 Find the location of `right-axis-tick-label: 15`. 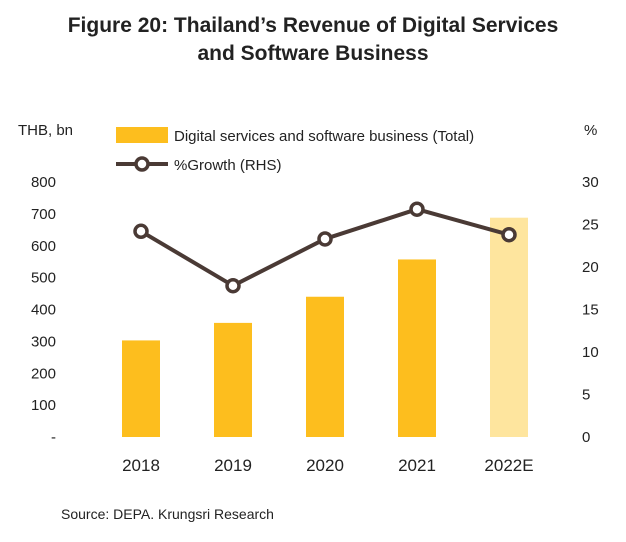

right-axis-tick-label: 15 is located at coordinates (590, 310).